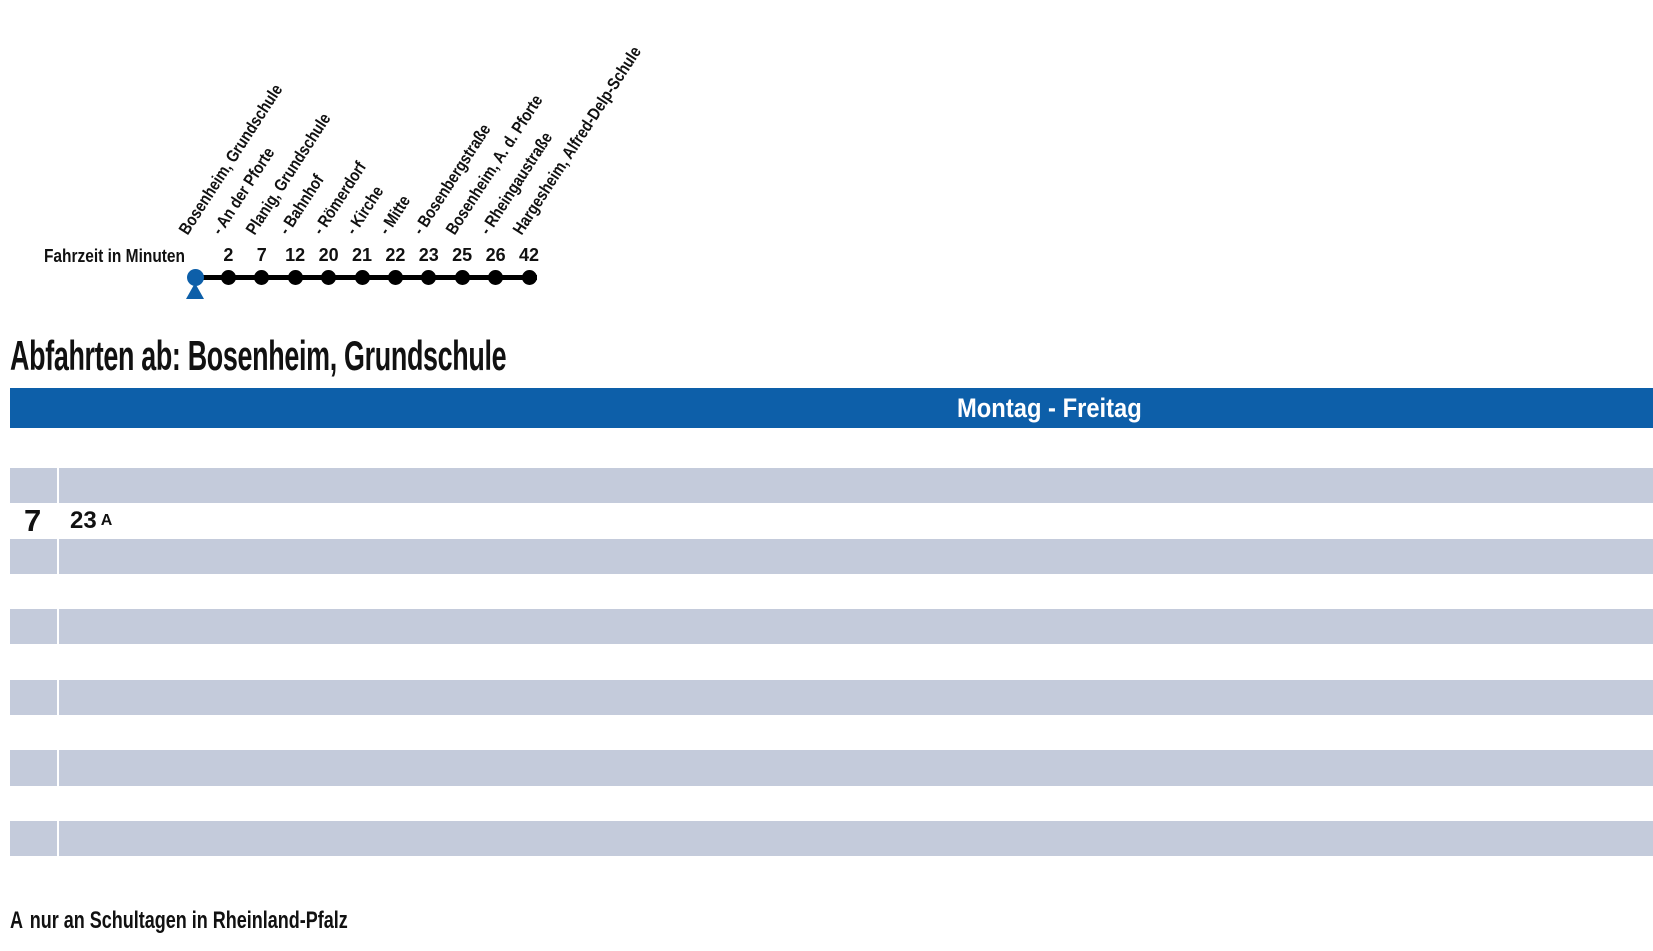  What do you see at coordinates (1049, 407) in the screenshot?
I see `day-header-label: Montag - Freitag` at bounding box center [1049, 407].